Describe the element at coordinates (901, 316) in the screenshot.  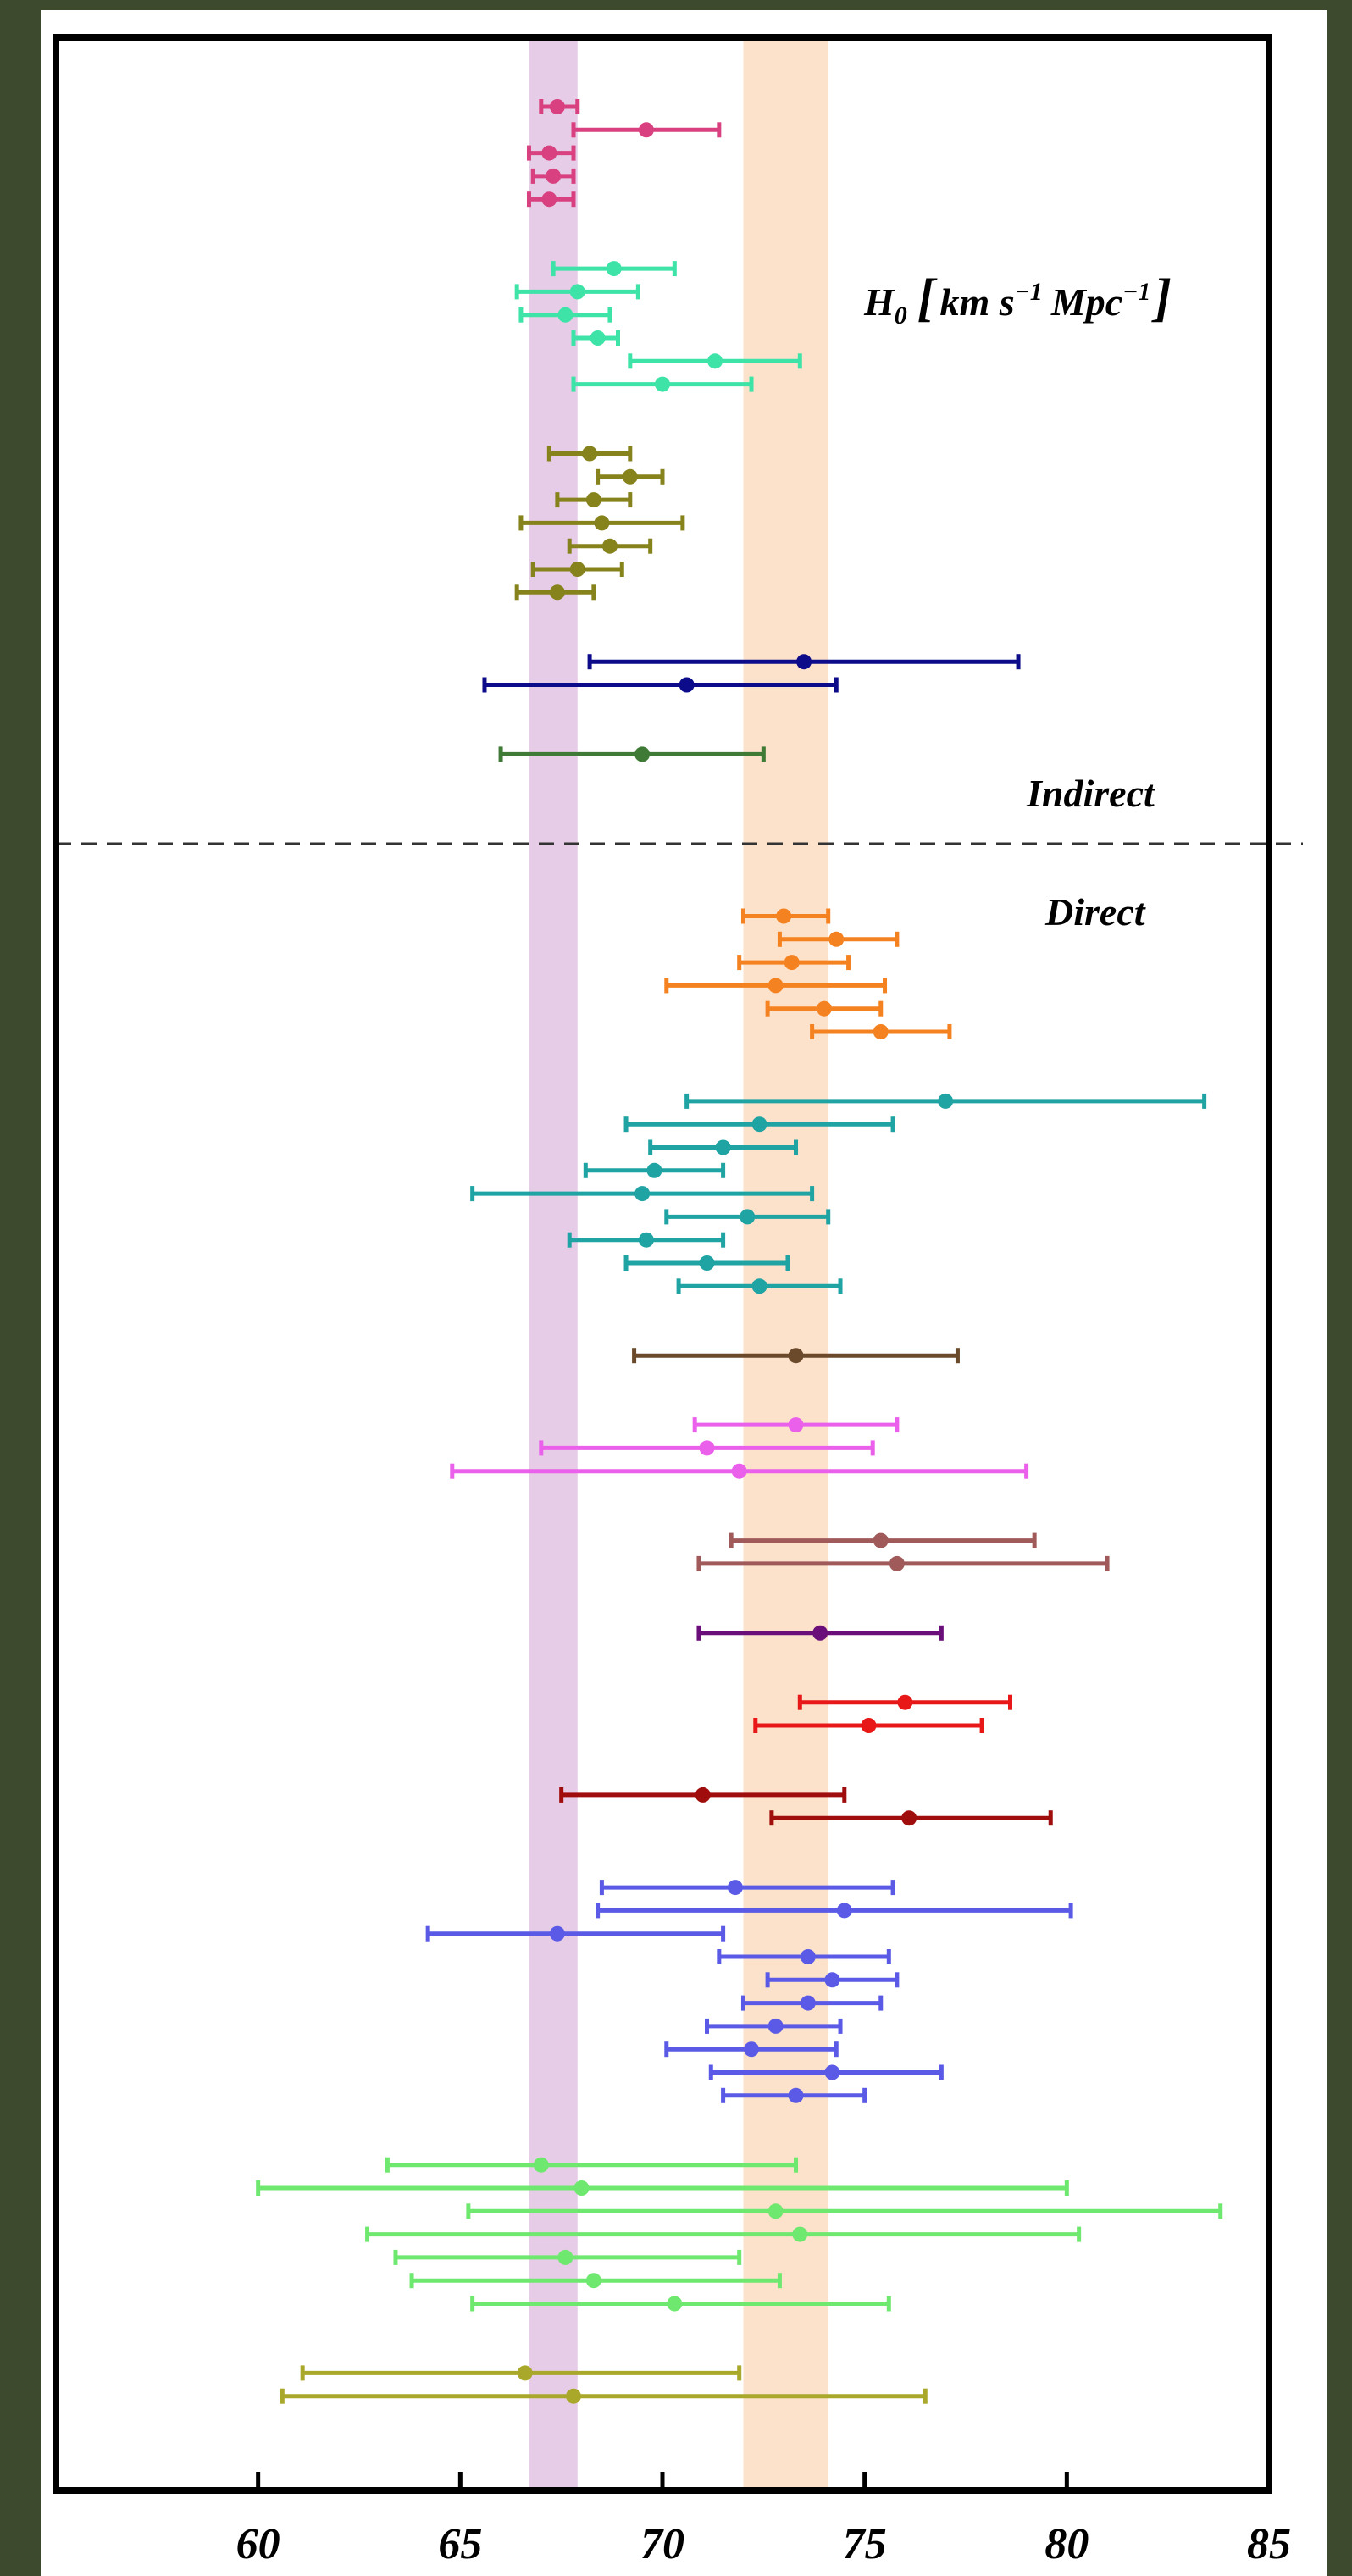
I see `units-sub: 0` at that location.